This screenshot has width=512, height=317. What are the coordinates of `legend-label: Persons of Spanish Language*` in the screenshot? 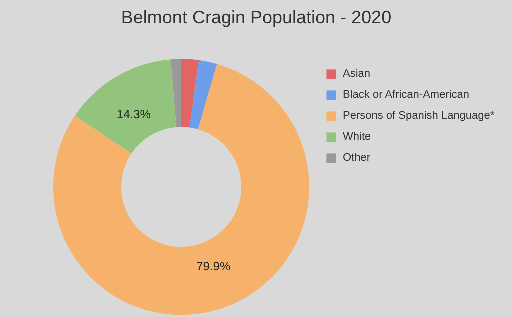 It's located at (419, 116).